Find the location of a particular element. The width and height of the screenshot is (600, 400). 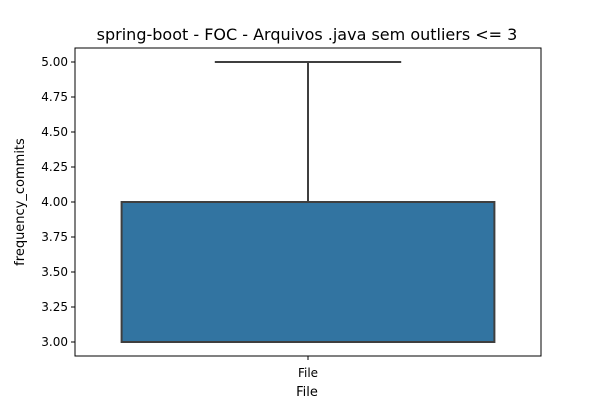

x-axis-label: File is located at coordinates (307, 392).